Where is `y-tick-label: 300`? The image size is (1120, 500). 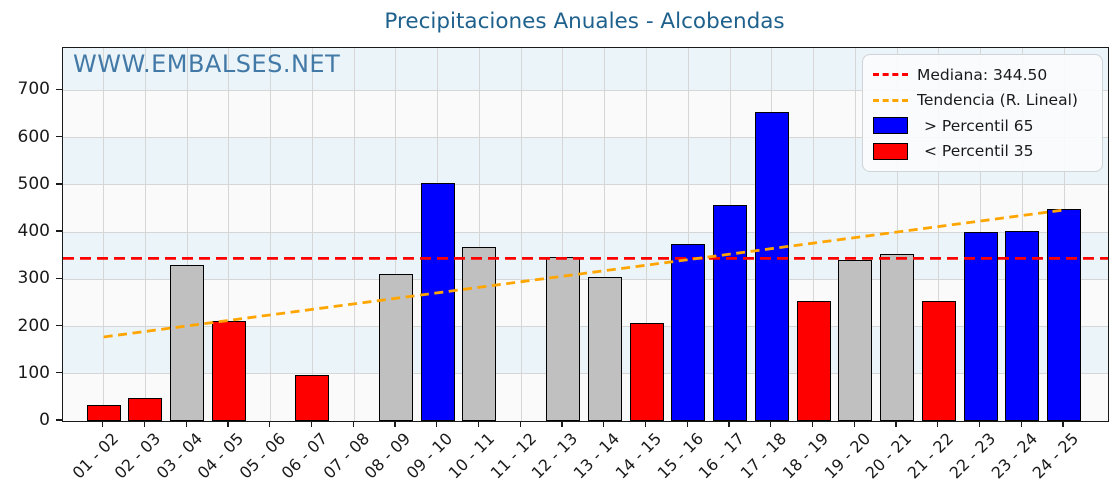
y-tick-label: 300 is located at coordinates (33, 278).